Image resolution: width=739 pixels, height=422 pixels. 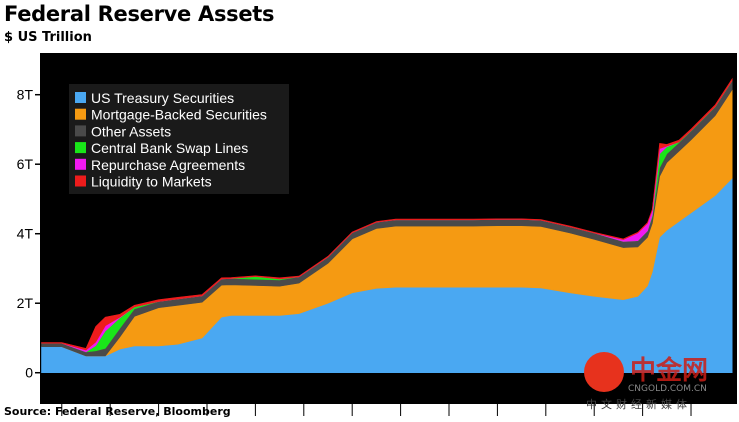 I want to click on legend-label: Liquidity to Markets, so click(x=151, y=182).